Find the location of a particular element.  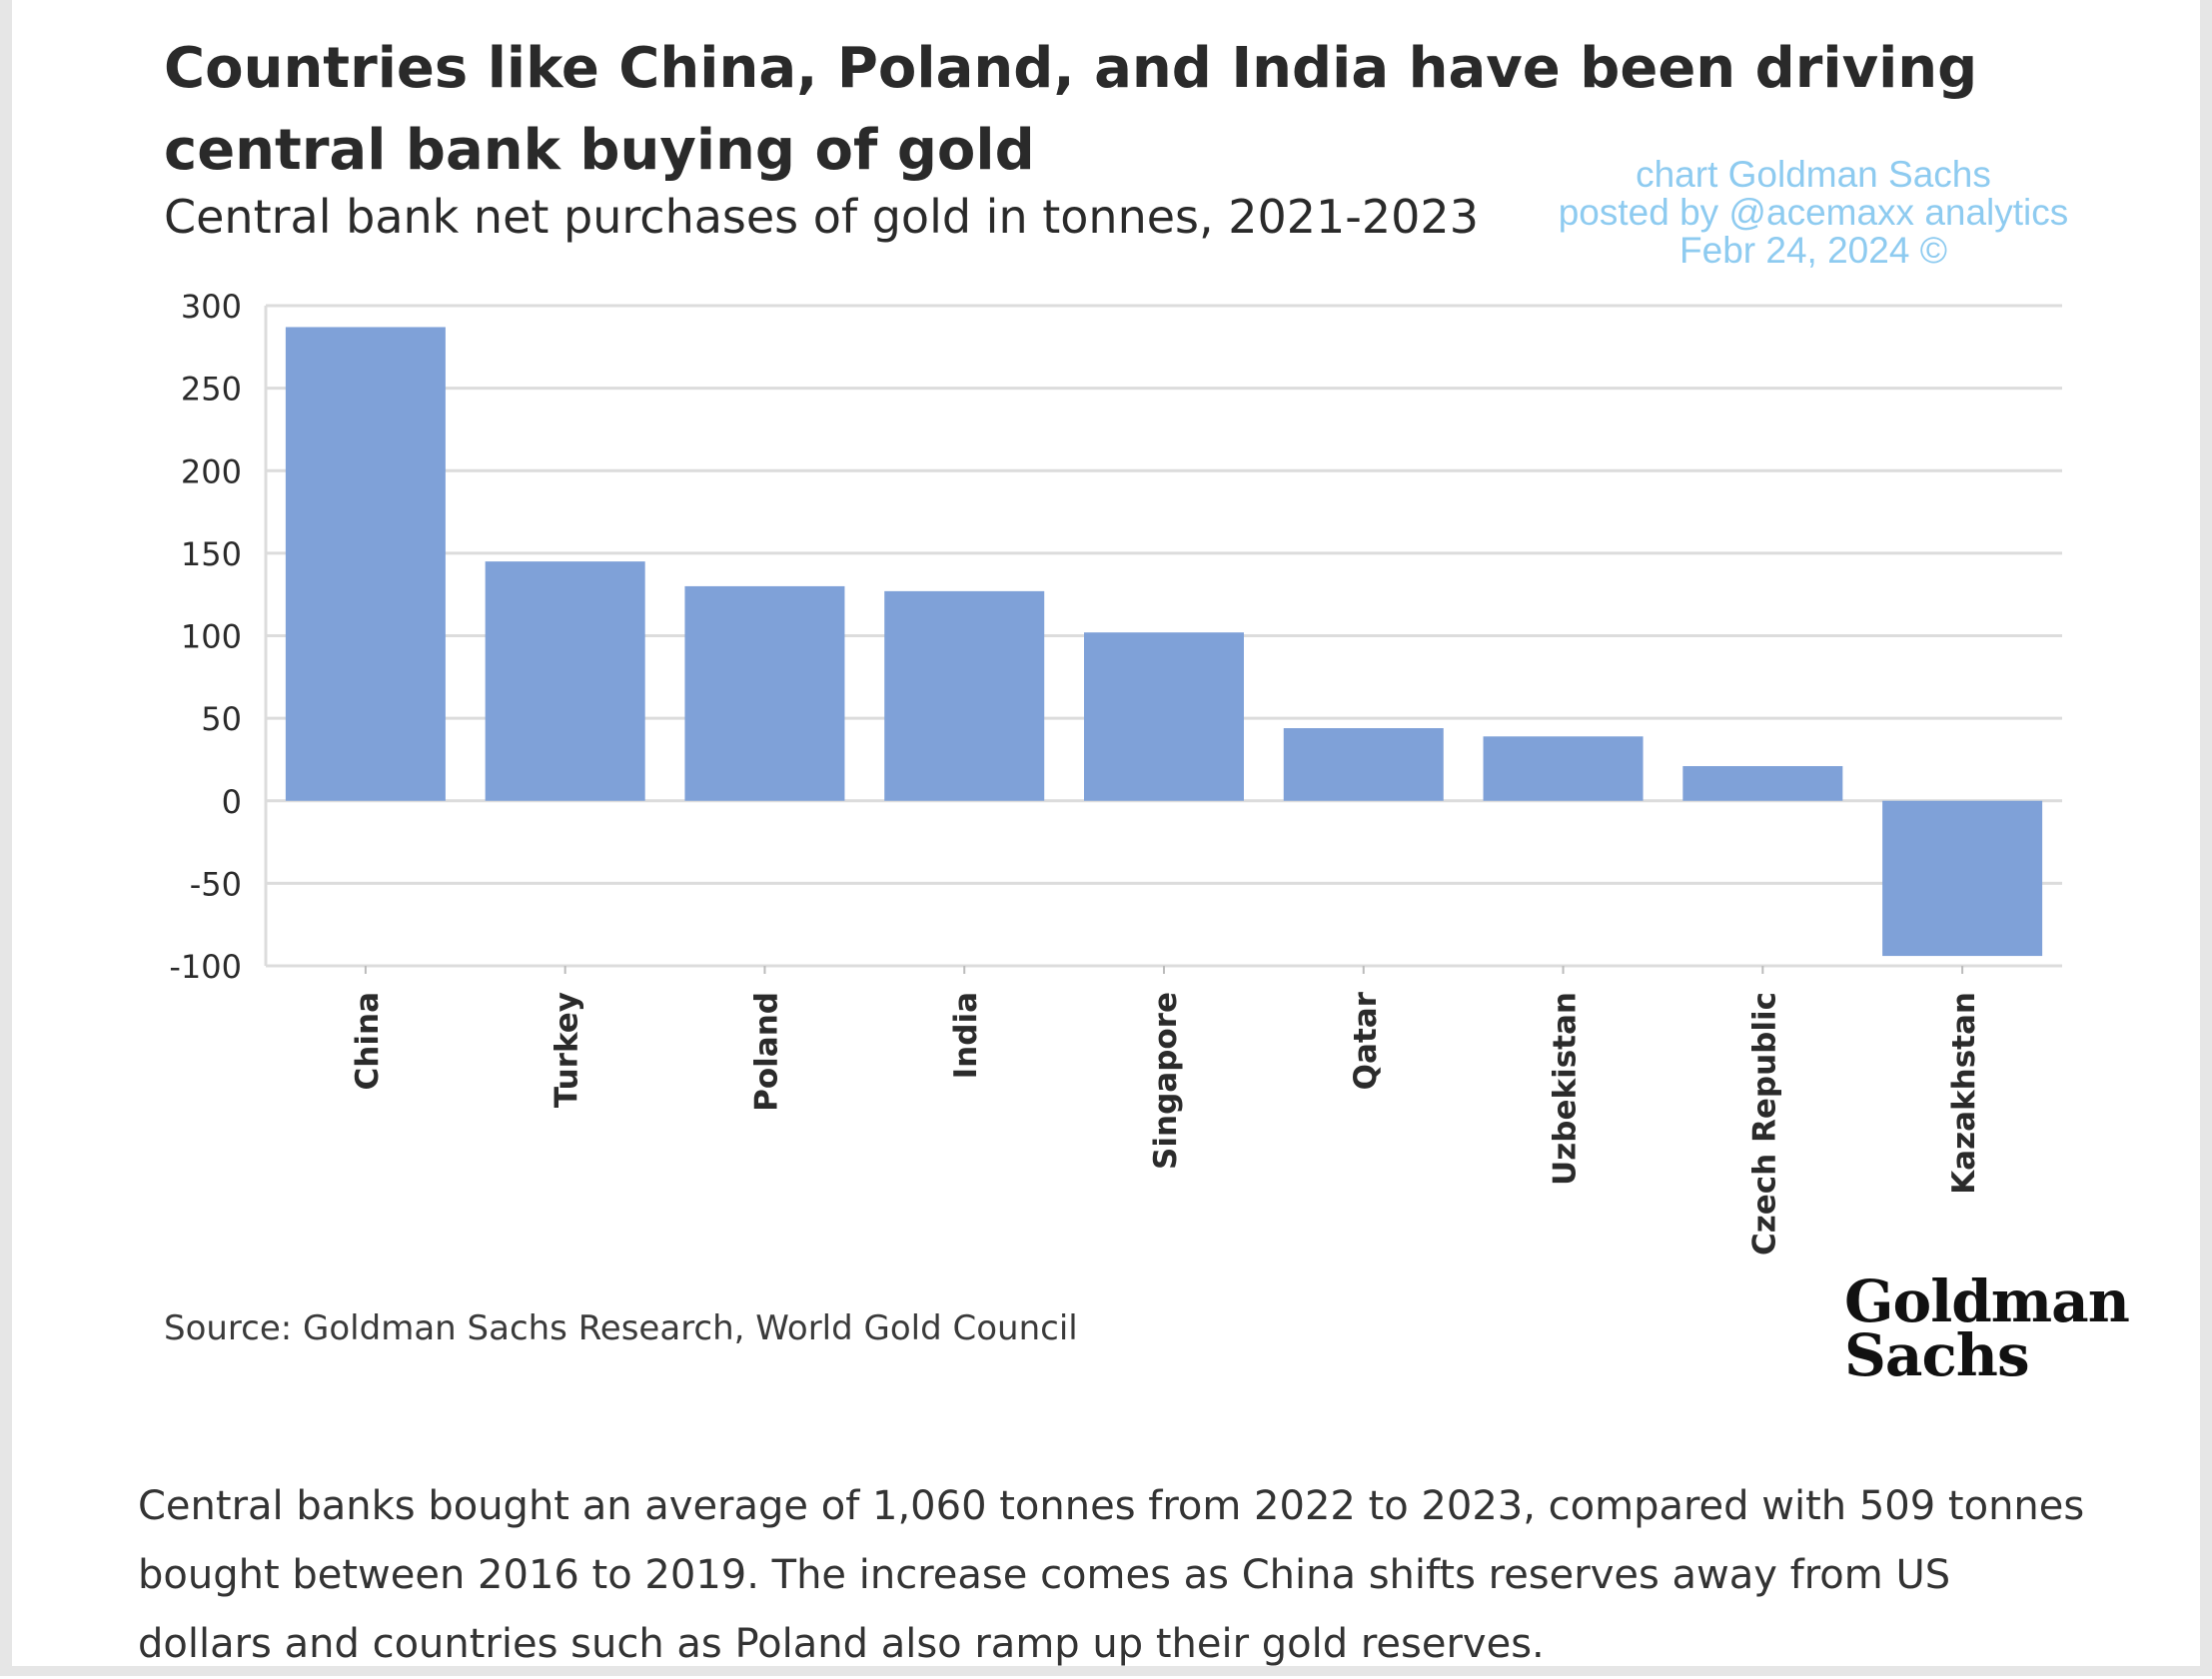

bar-poland is located at coordinates (764, 693).